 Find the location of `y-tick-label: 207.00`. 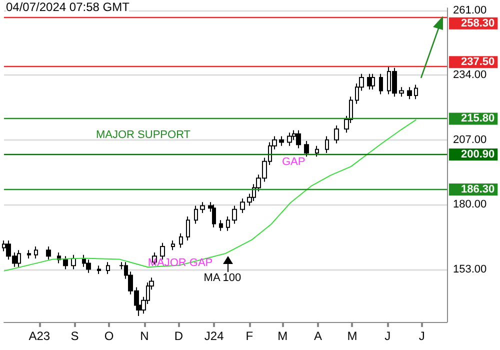

y-tick-label: 207.00 is located at coordinates (470, 140).